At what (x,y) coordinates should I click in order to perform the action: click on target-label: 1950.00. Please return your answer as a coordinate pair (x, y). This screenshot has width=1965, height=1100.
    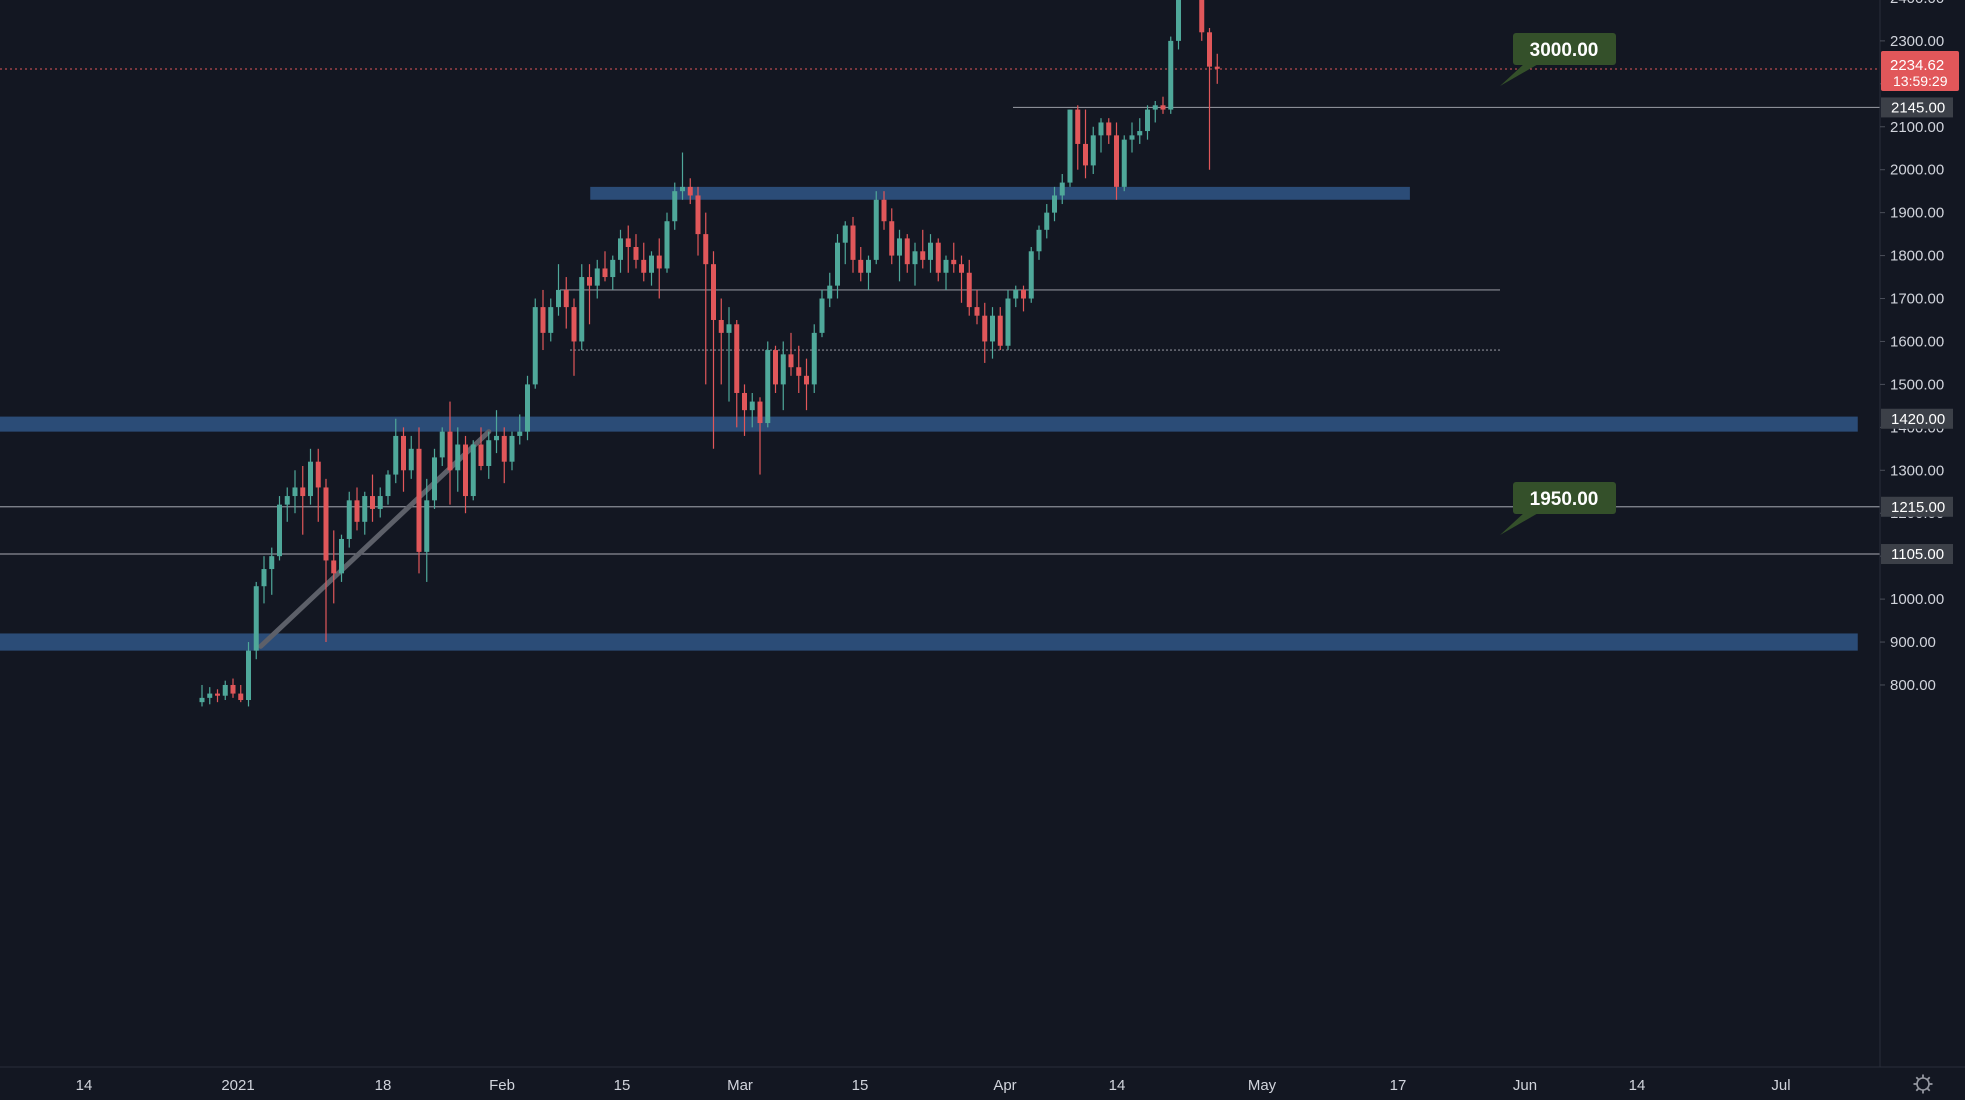
    Looking at the image, I should click on (1564, 499).